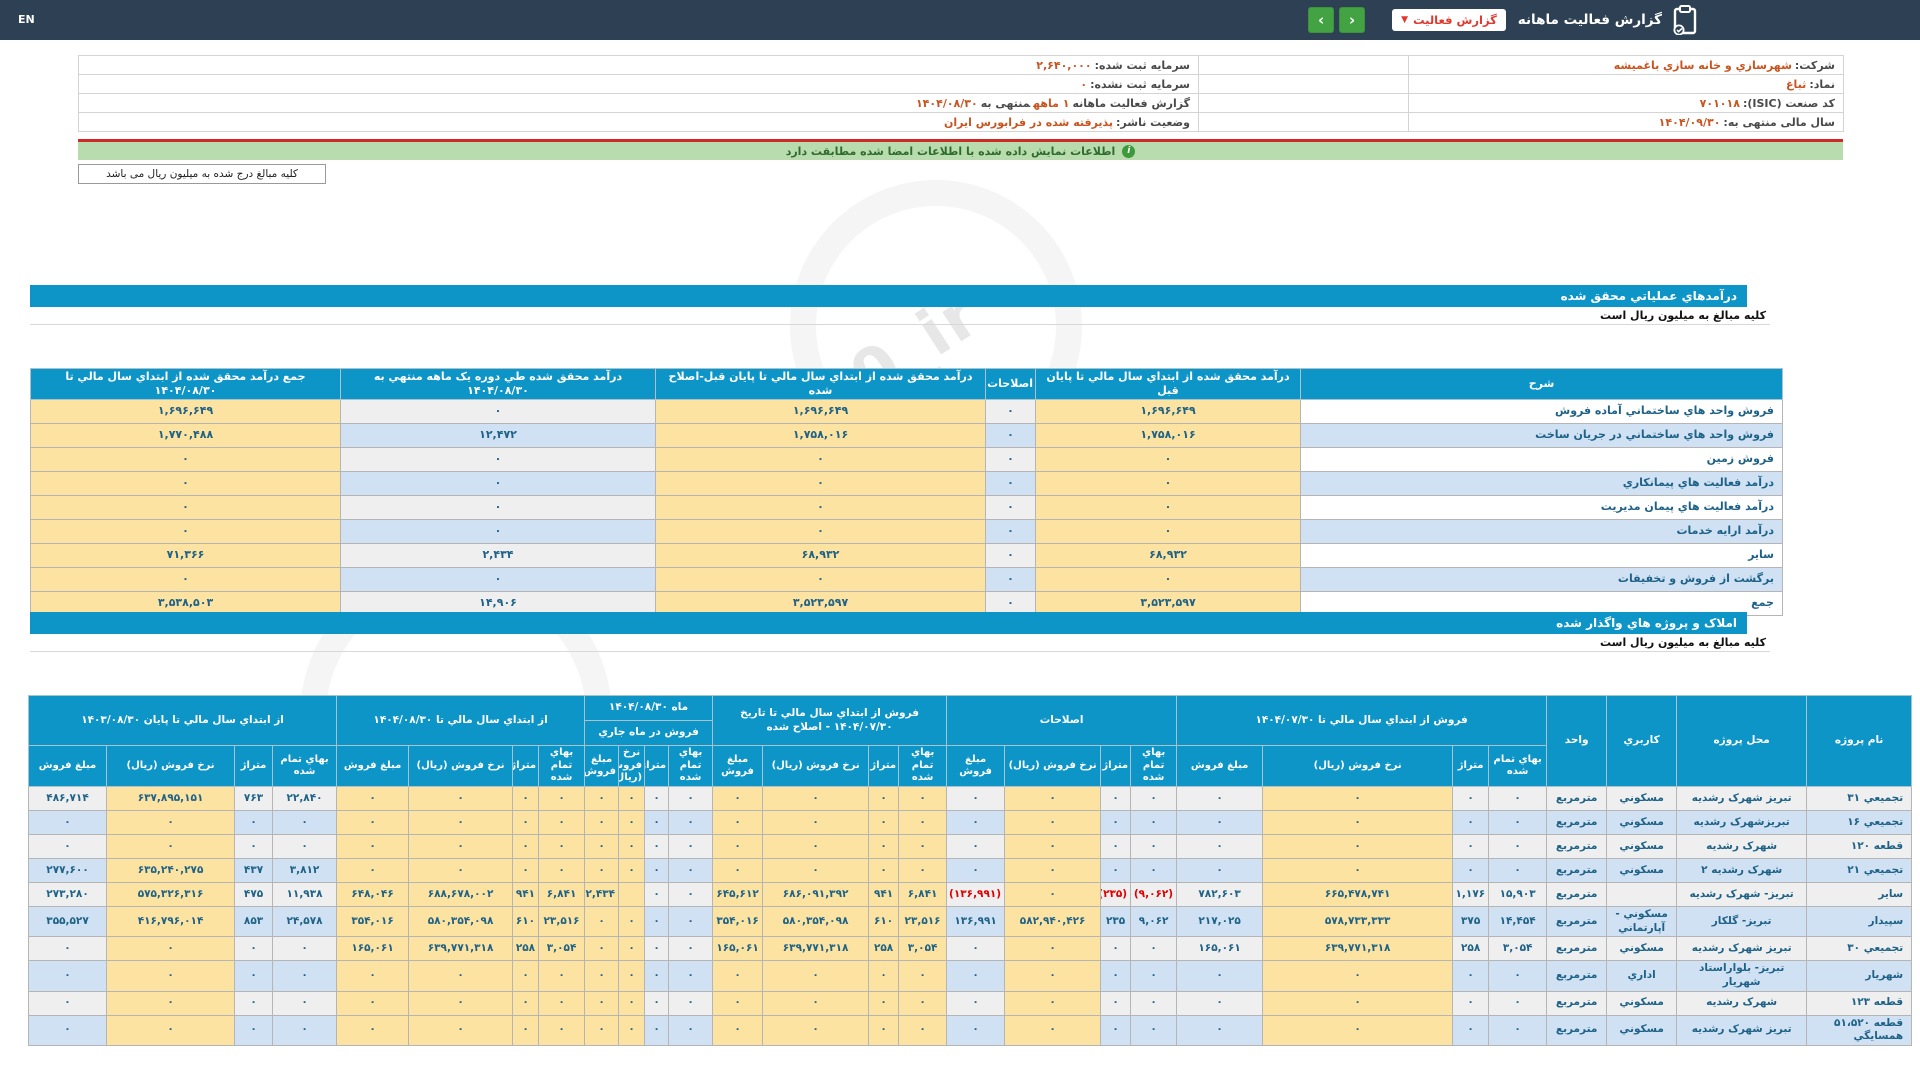 The width and height of the screenshot is (1920, 1080). Describe the element at coordinates (884, 921) in the screenshot. I see `value-cell: ۶۱۰` at that location.